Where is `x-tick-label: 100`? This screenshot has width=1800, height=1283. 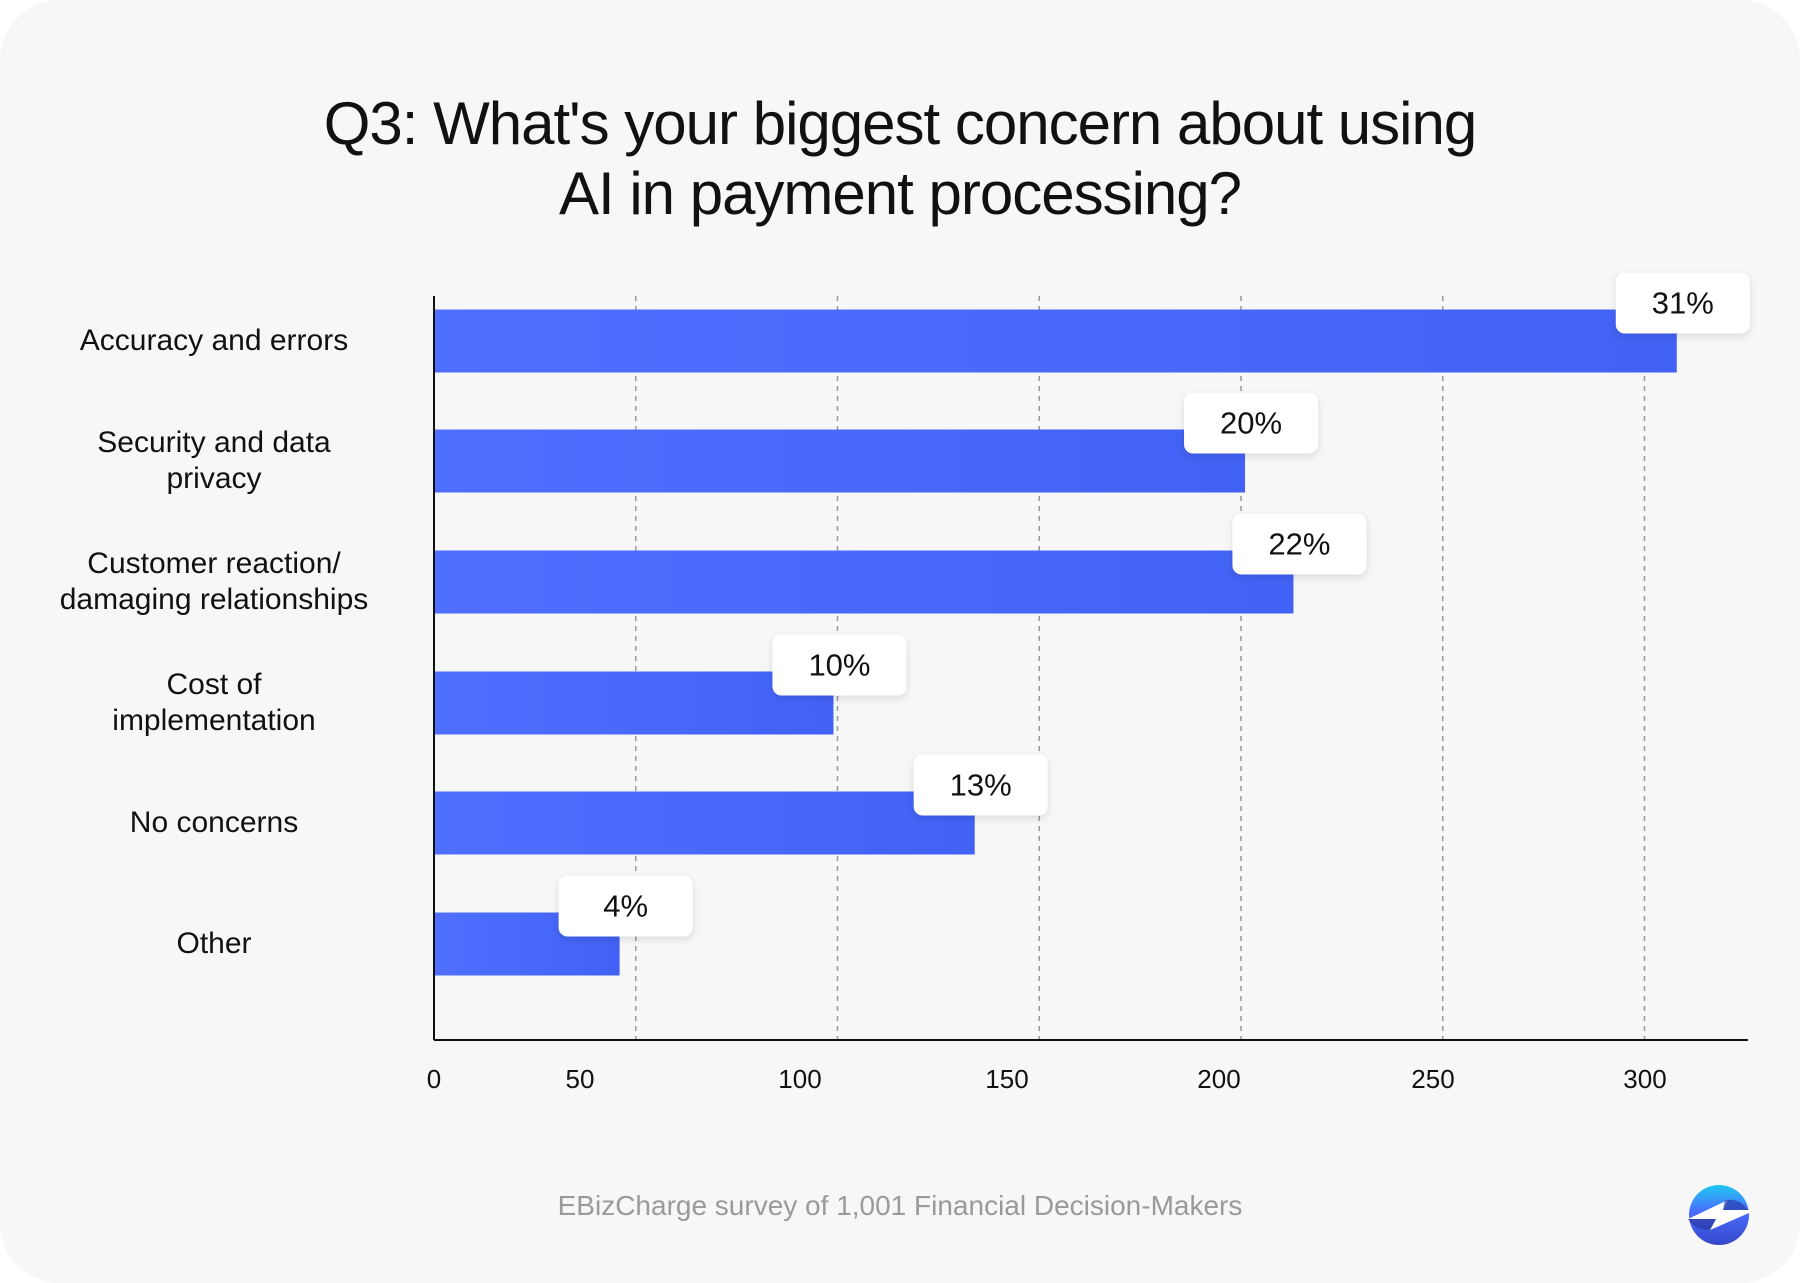
x-tick-label: 100 is located at coordinates (800, 1079).